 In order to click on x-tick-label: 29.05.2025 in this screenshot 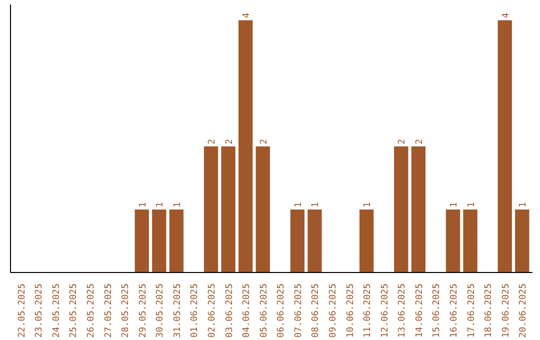, I will do `click(143, 310)`.